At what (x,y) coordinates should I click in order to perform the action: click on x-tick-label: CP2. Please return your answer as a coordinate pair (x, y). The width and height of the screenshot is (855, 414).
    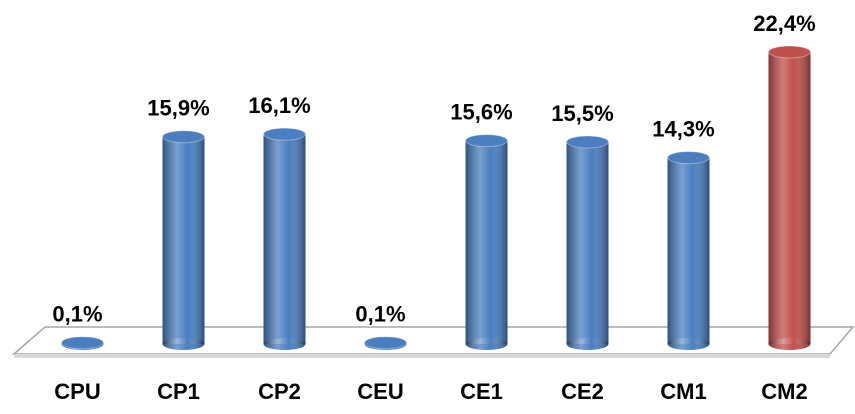
    Looking at the image, I should click on (279, 391).